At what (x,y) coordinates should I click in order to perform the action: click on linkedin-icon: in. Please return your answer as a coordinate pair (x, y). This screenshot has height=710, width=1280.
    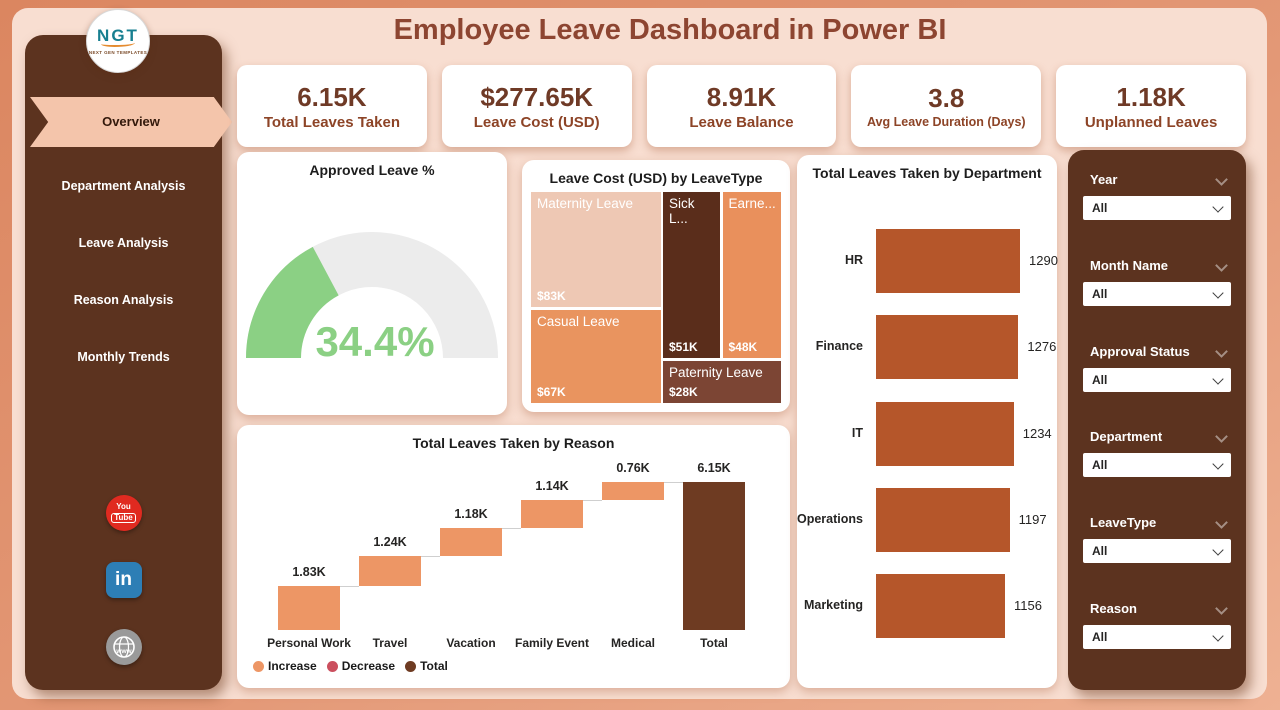
    Looking at the image, I should click on (123, 580).